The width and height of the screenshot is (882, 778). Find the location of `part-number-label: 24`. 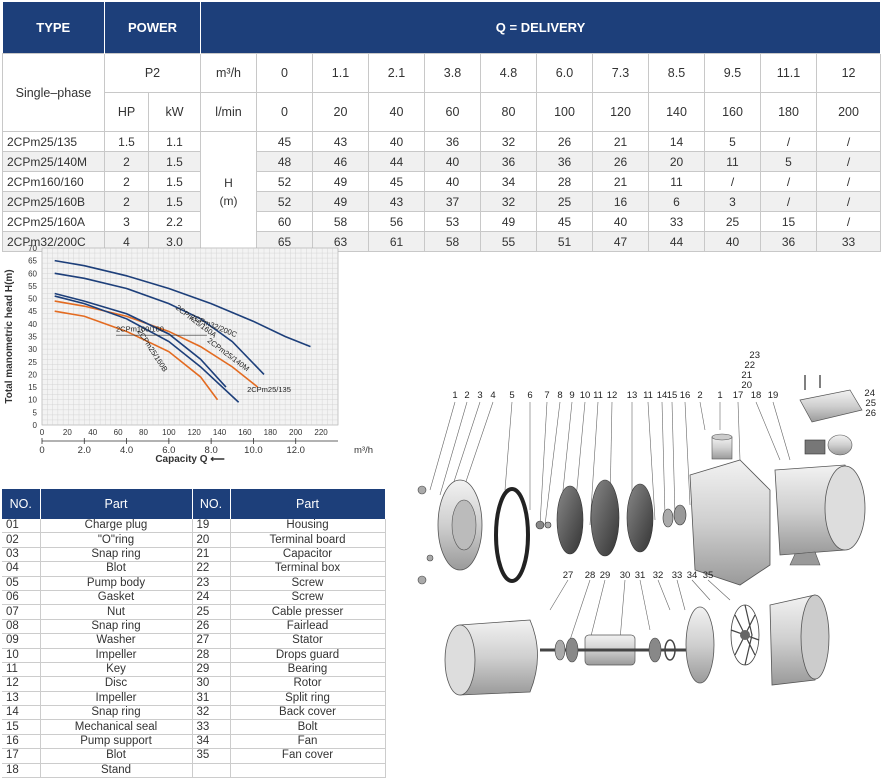

part-number-label: 24 is located at coordinates (869, 393).